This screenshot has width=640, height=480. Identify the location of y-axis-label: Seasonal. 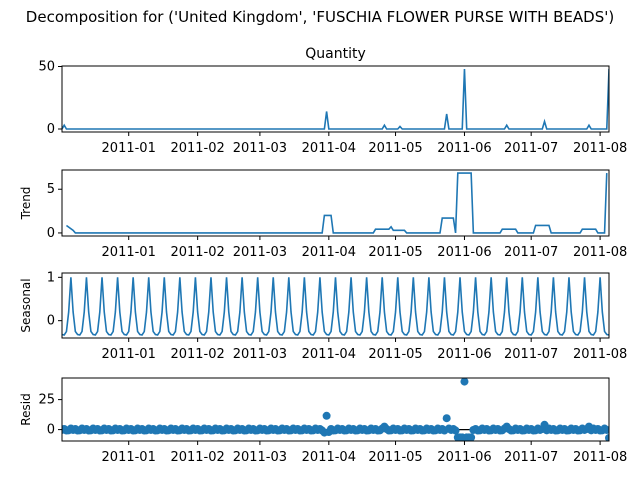
(26, 305).